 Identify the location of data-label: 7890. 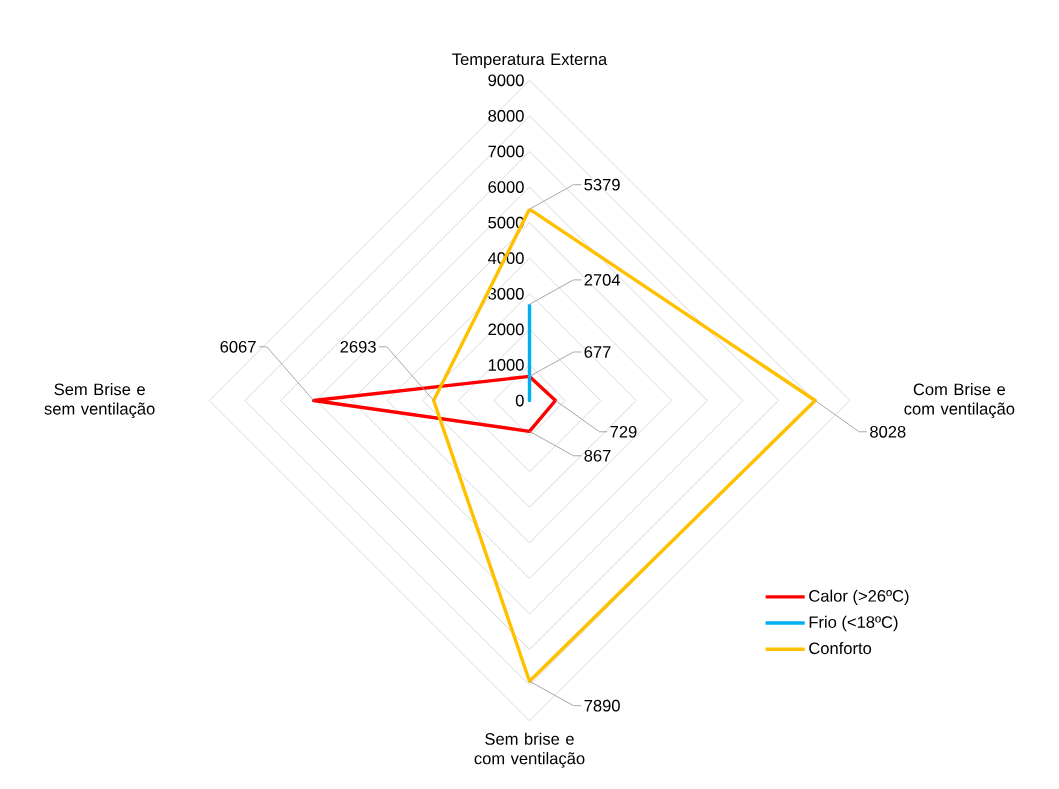
(602, 705).